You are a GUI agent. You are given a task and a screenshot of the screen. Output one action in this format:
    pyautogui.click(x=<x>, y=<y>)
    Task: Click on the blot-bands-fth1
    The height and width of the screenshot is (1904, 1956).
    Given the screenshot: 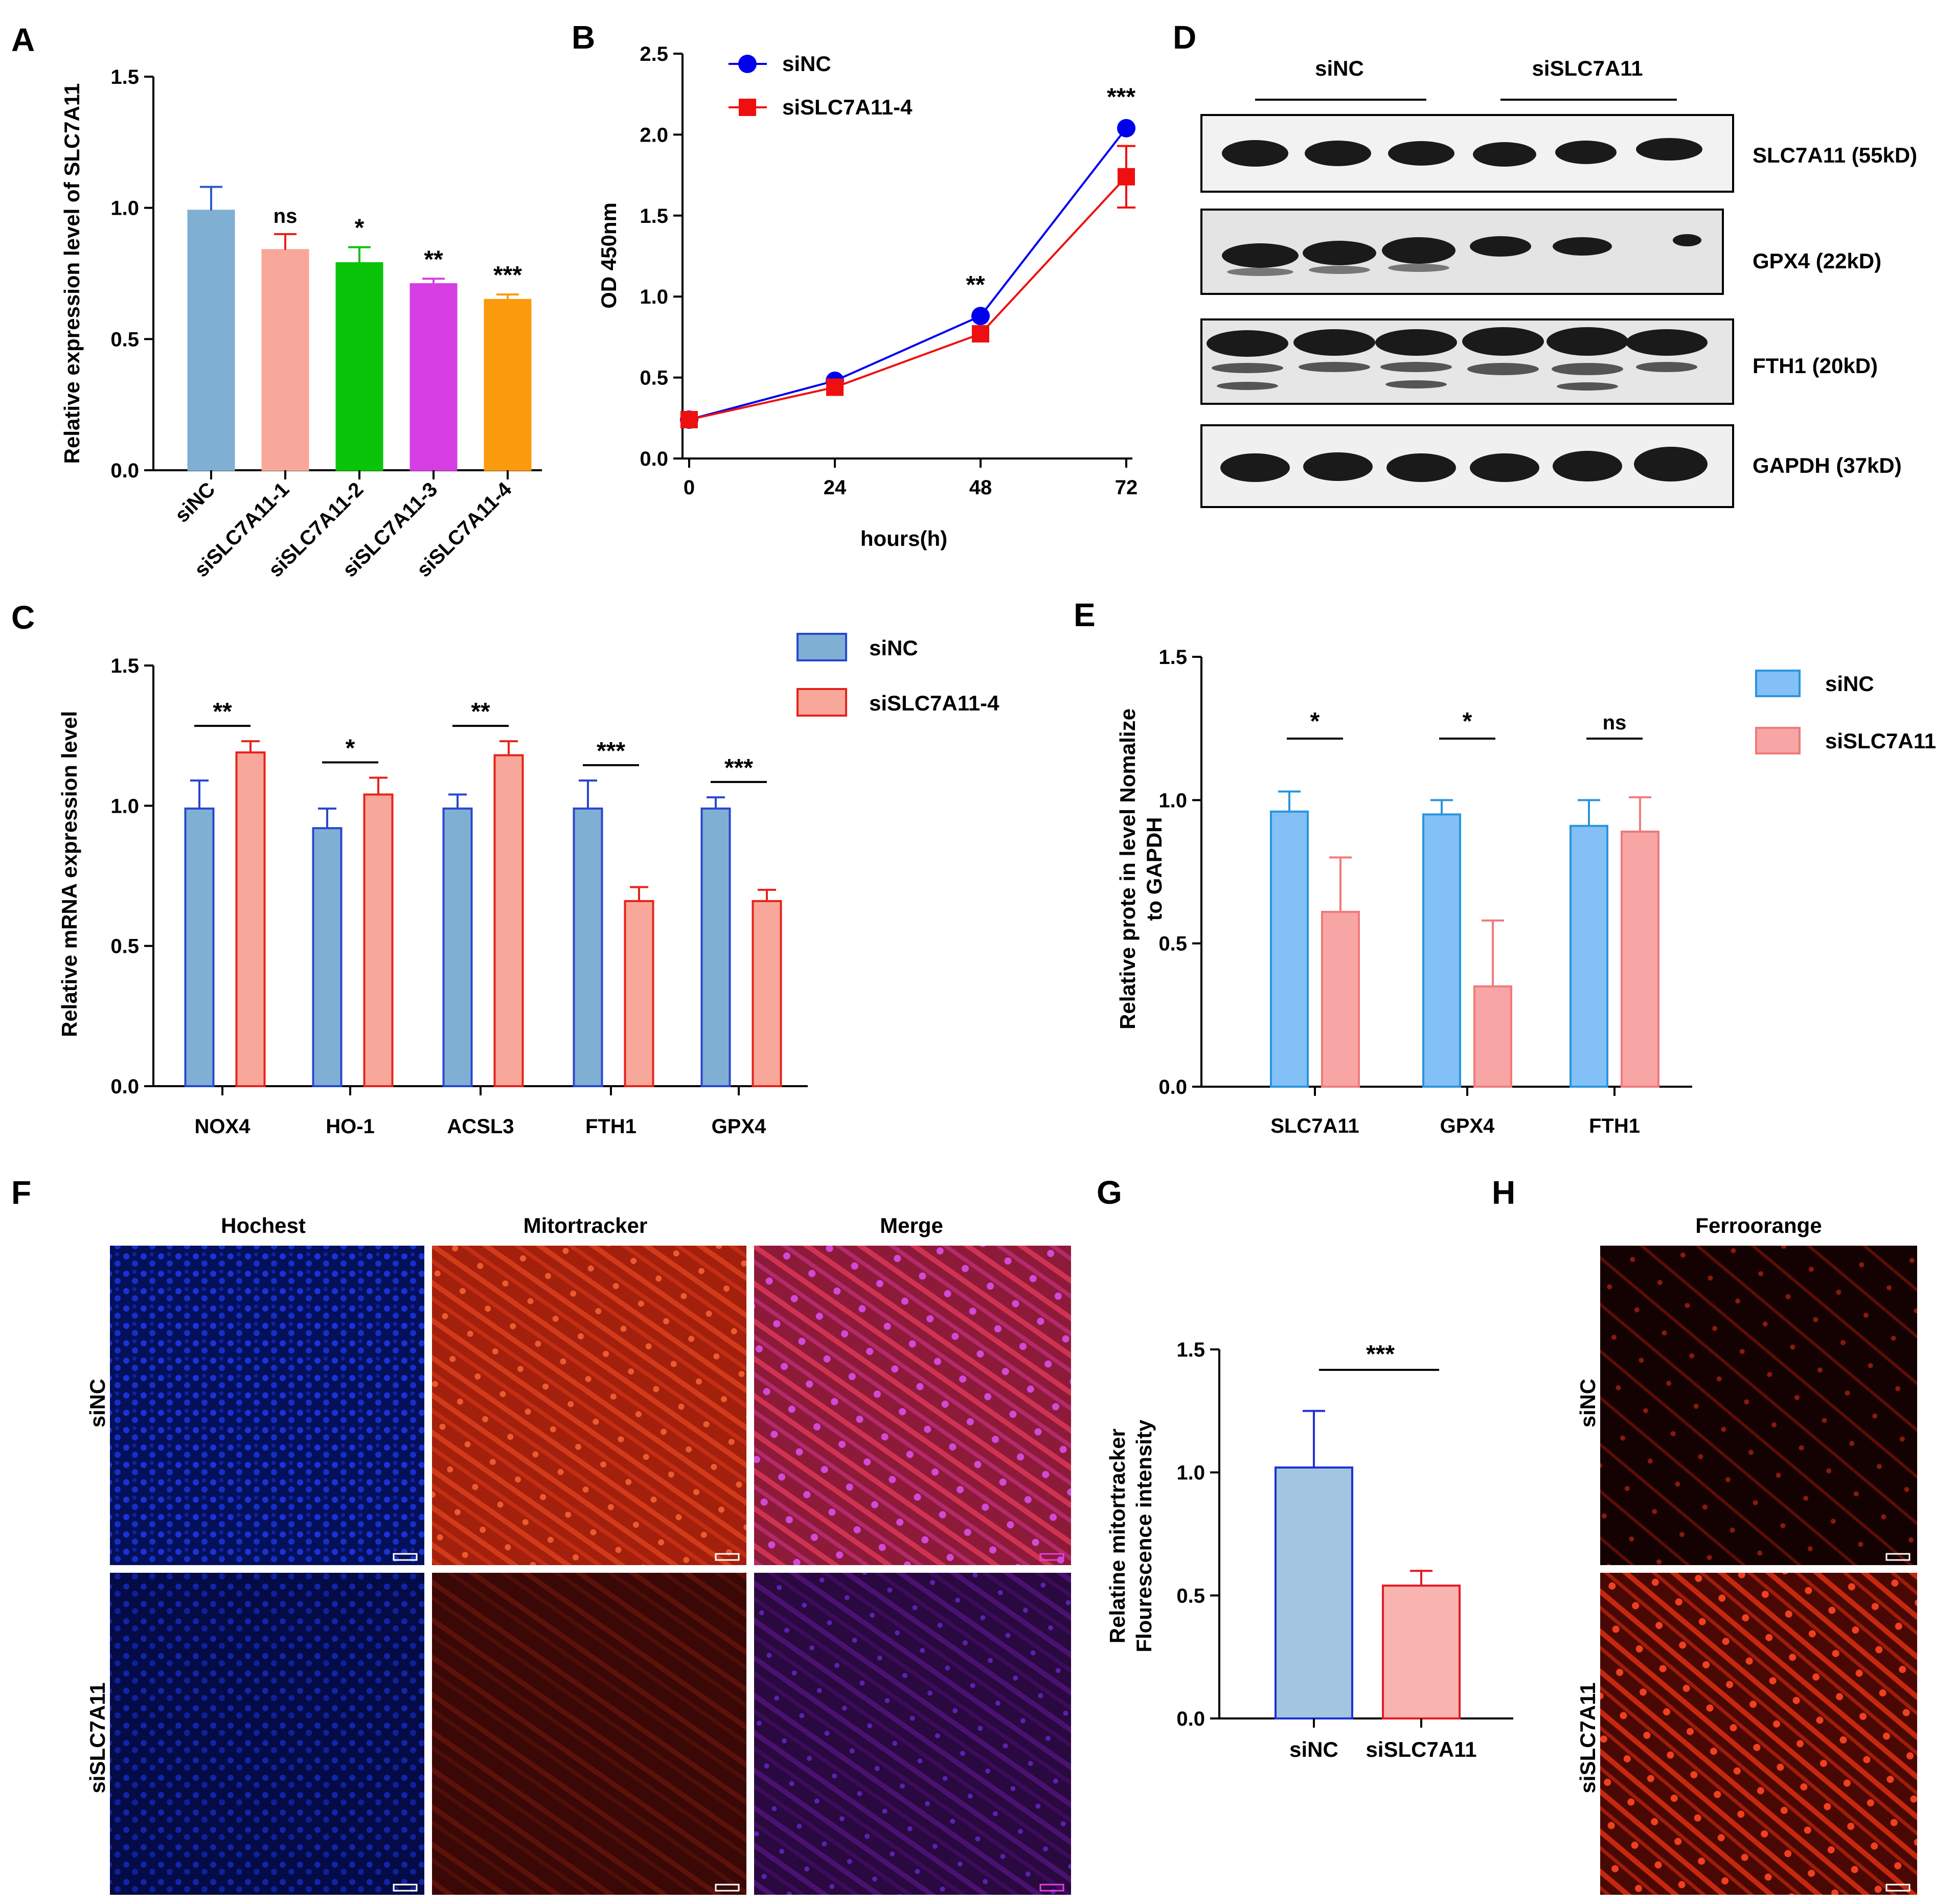 What is the action you would take?
    pyautogui.click(x=1457, y=342)
    